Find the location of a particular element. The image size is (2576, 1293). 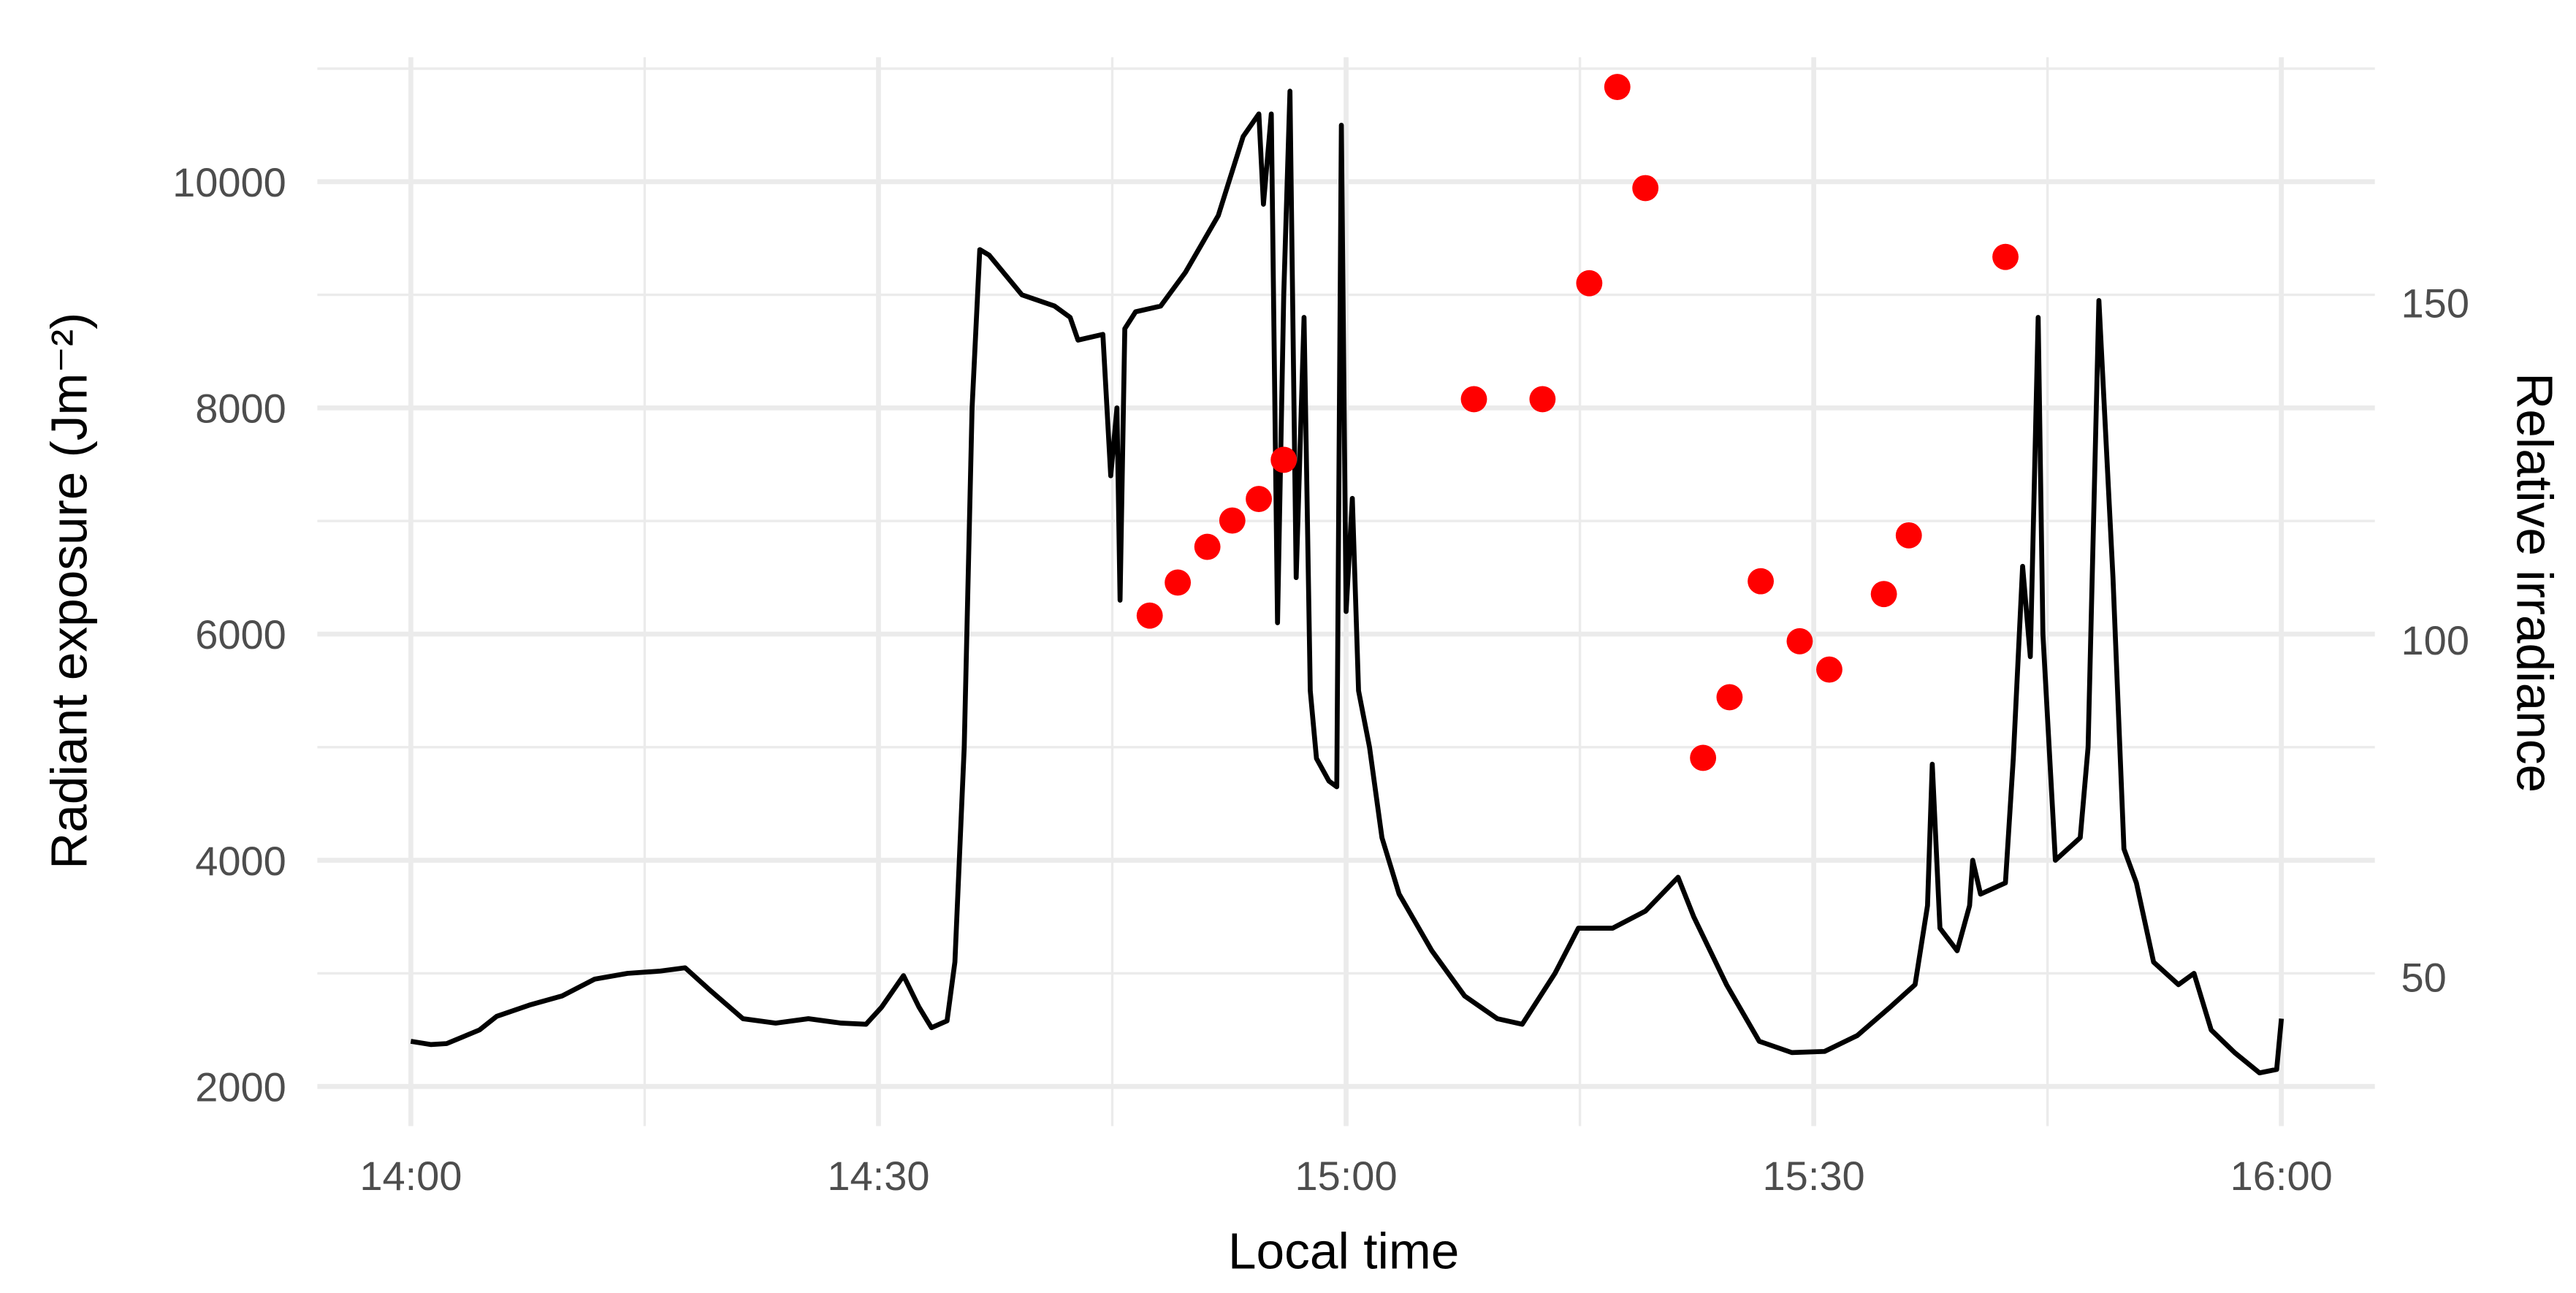

y-tick-label: 6000 is located at coordinates (240, 634).